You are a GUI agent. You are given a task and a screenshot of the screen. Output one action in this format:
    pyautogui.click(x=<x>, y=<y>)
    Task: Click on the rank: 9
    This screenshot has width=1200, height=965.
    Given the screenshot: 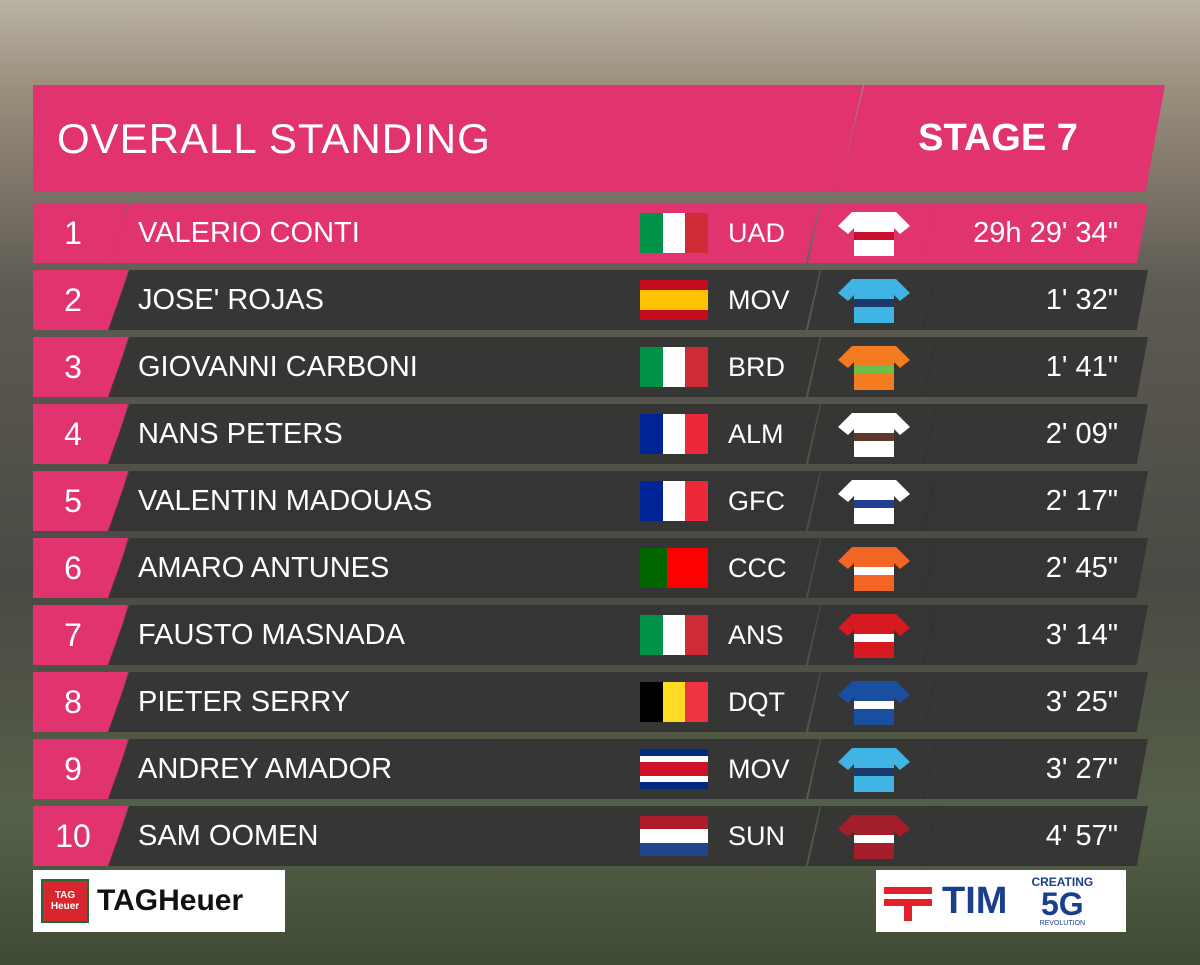 What is the action you would take?
    pyautogui.click(x=73, y=768)
    